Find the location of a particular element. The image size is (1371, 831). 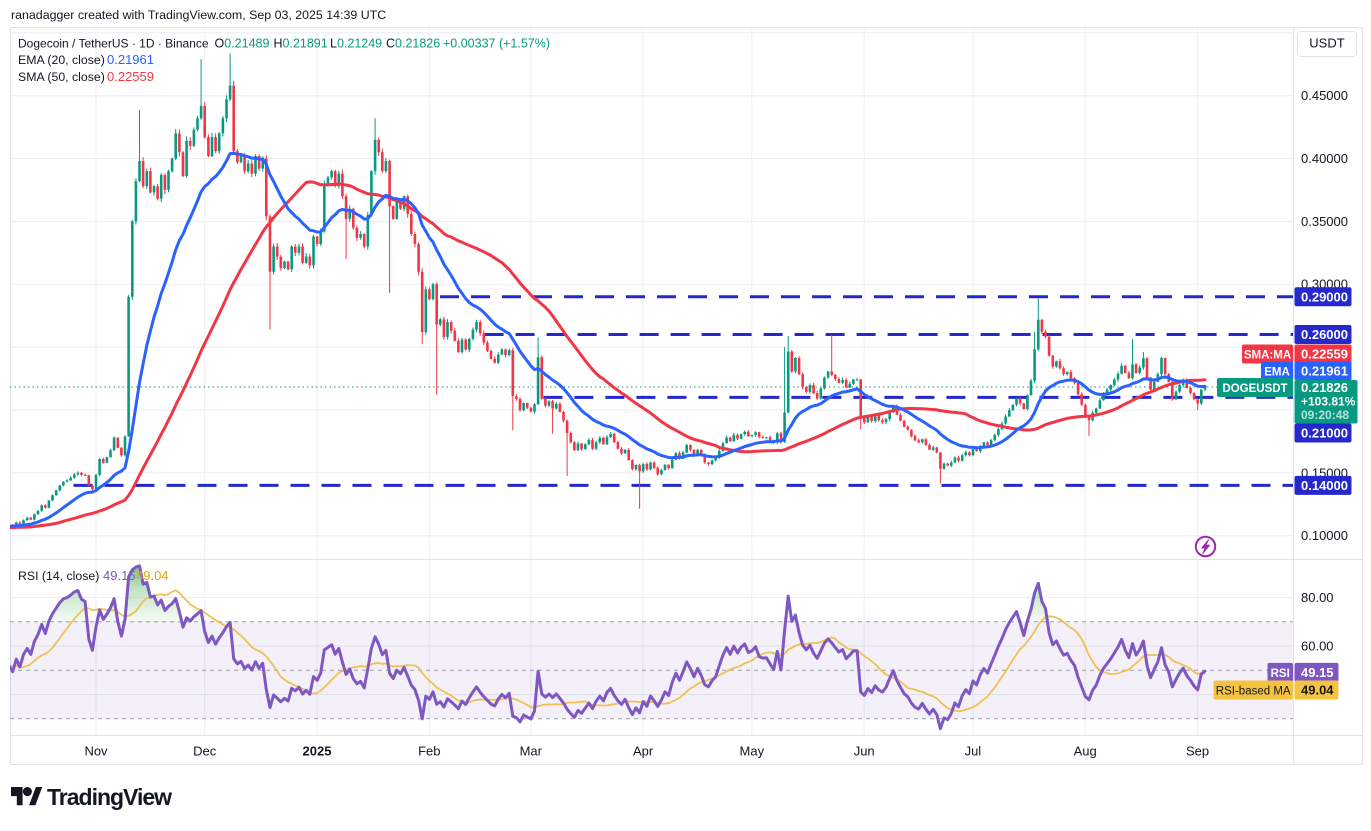

svg-text: USDT is located at coordinates (1326, 43).